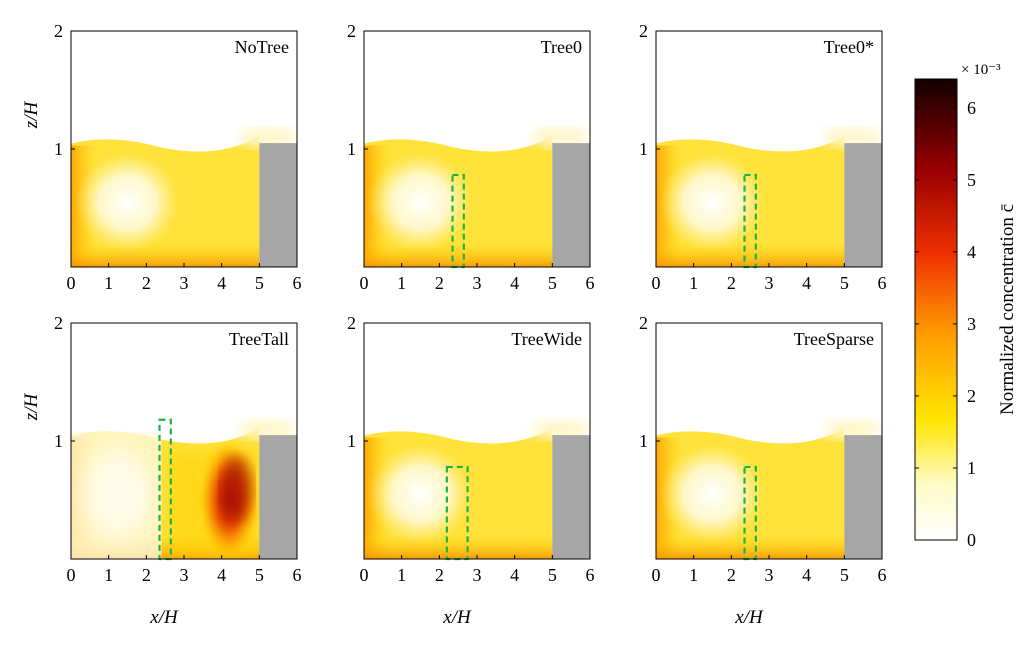 The image size is (1024, 658). I want to click on panel-title: NoTree, so click(262, 47).